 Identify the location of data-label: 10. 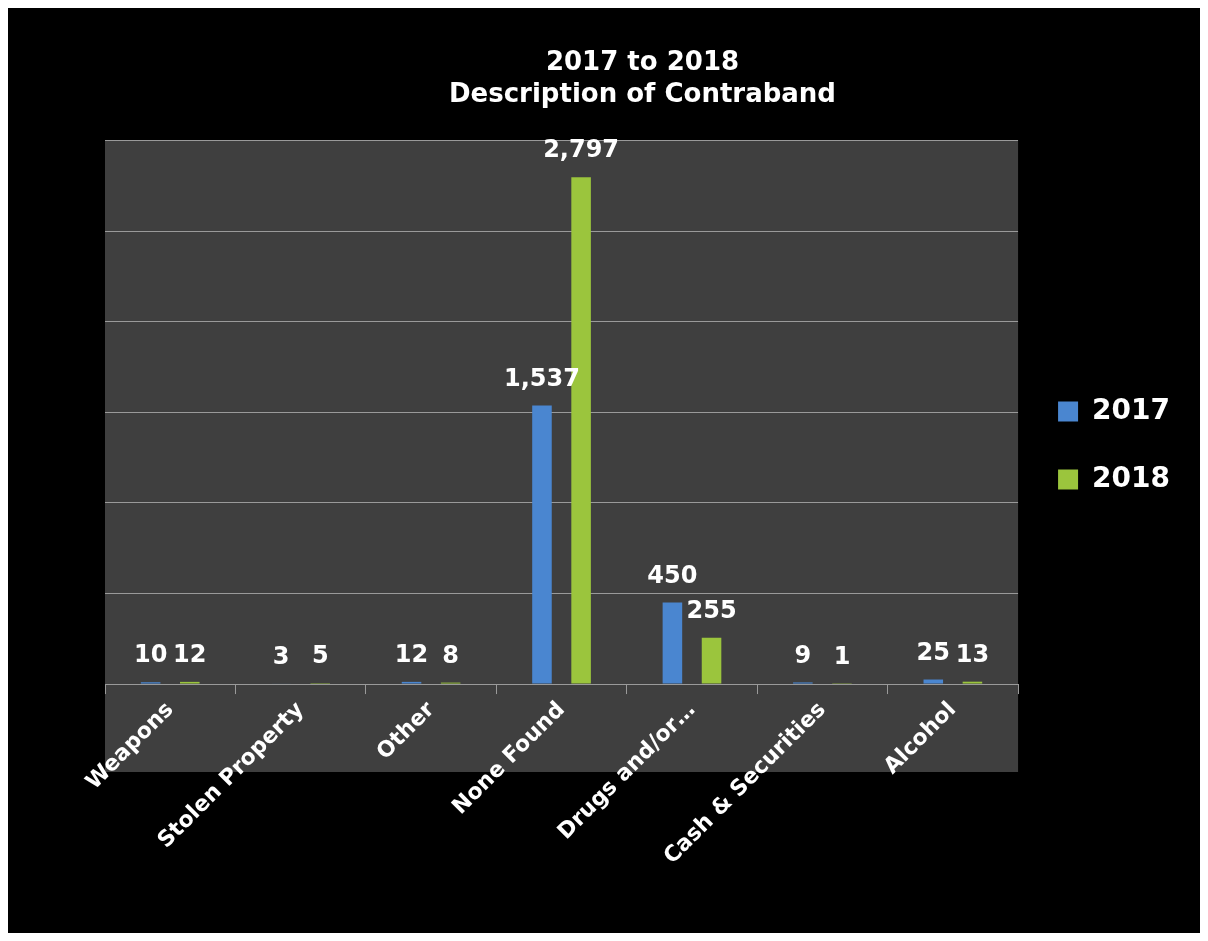
(150, 654).